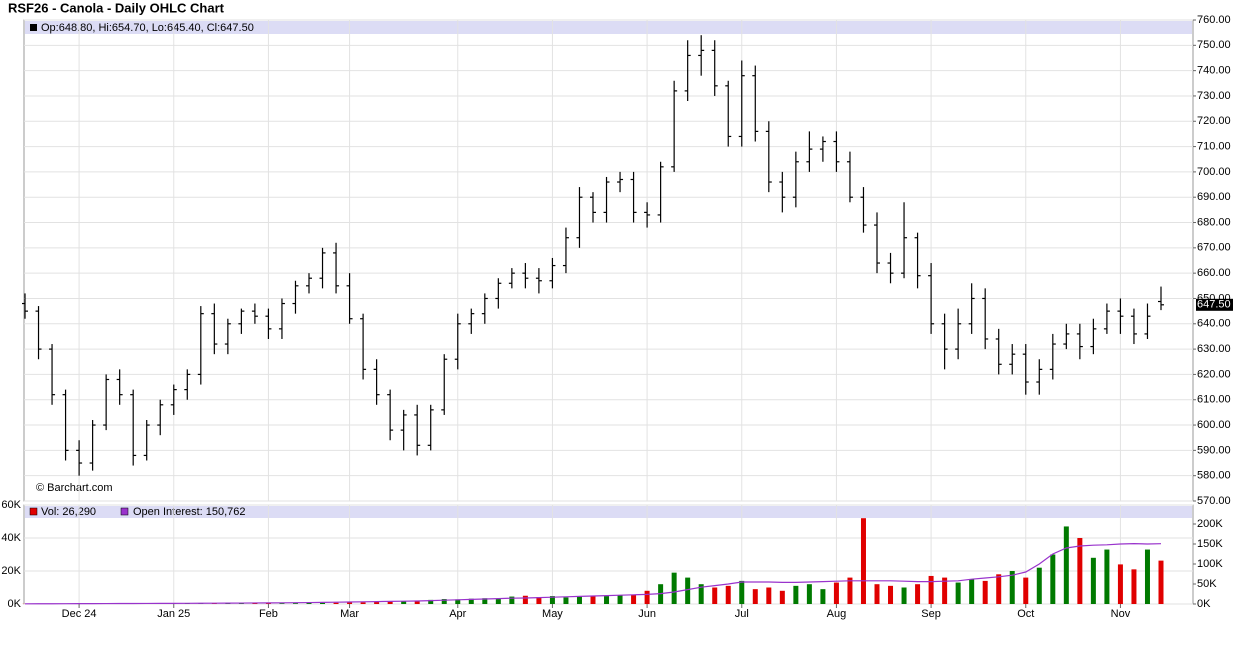 This screenshot has height=645, width=1236. Describe the element at coordinates (1214, 222) in the screenshot. I see `y-tick-label: 680.00` at that location.